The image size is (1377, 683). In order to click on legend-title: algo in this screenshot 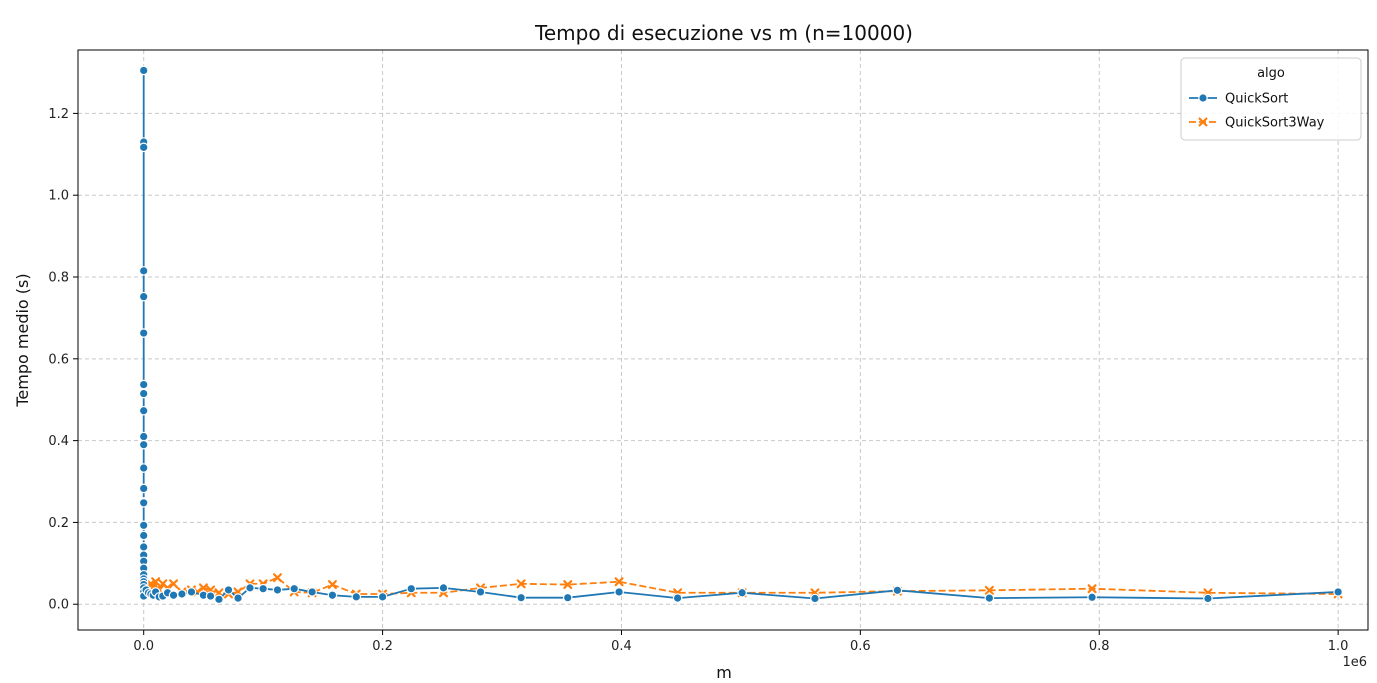, I will do `click(1271, 73)`.